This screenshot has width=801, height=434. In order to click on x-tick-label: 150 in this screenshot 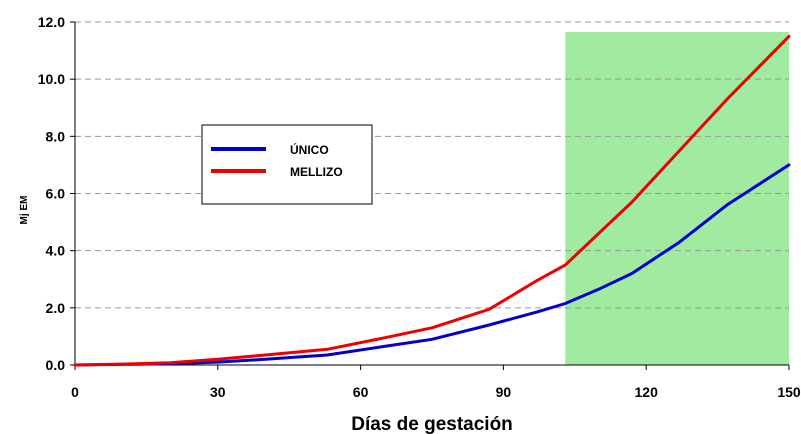, I will do `click(789, 392)`.